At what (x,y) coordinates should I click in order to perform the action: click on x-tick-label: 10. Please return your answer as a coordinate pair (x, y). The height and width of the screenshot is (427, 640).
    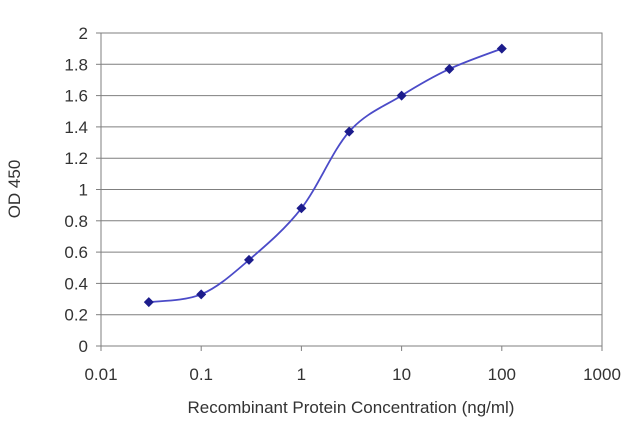
    Looking at the image, I should click on (401, 374).